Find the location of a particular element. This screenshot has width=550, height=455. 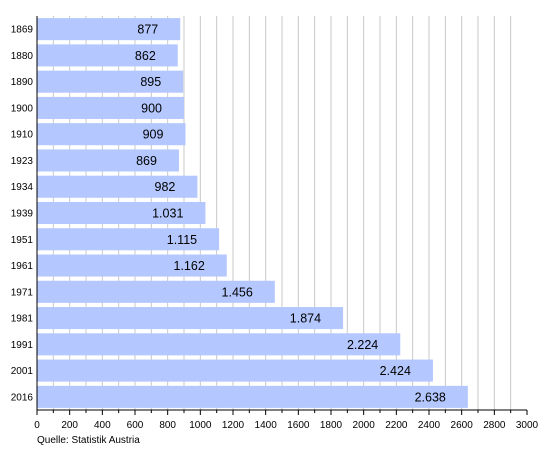

value-label-1961: 1.162 is located at coordinates (189, 266).